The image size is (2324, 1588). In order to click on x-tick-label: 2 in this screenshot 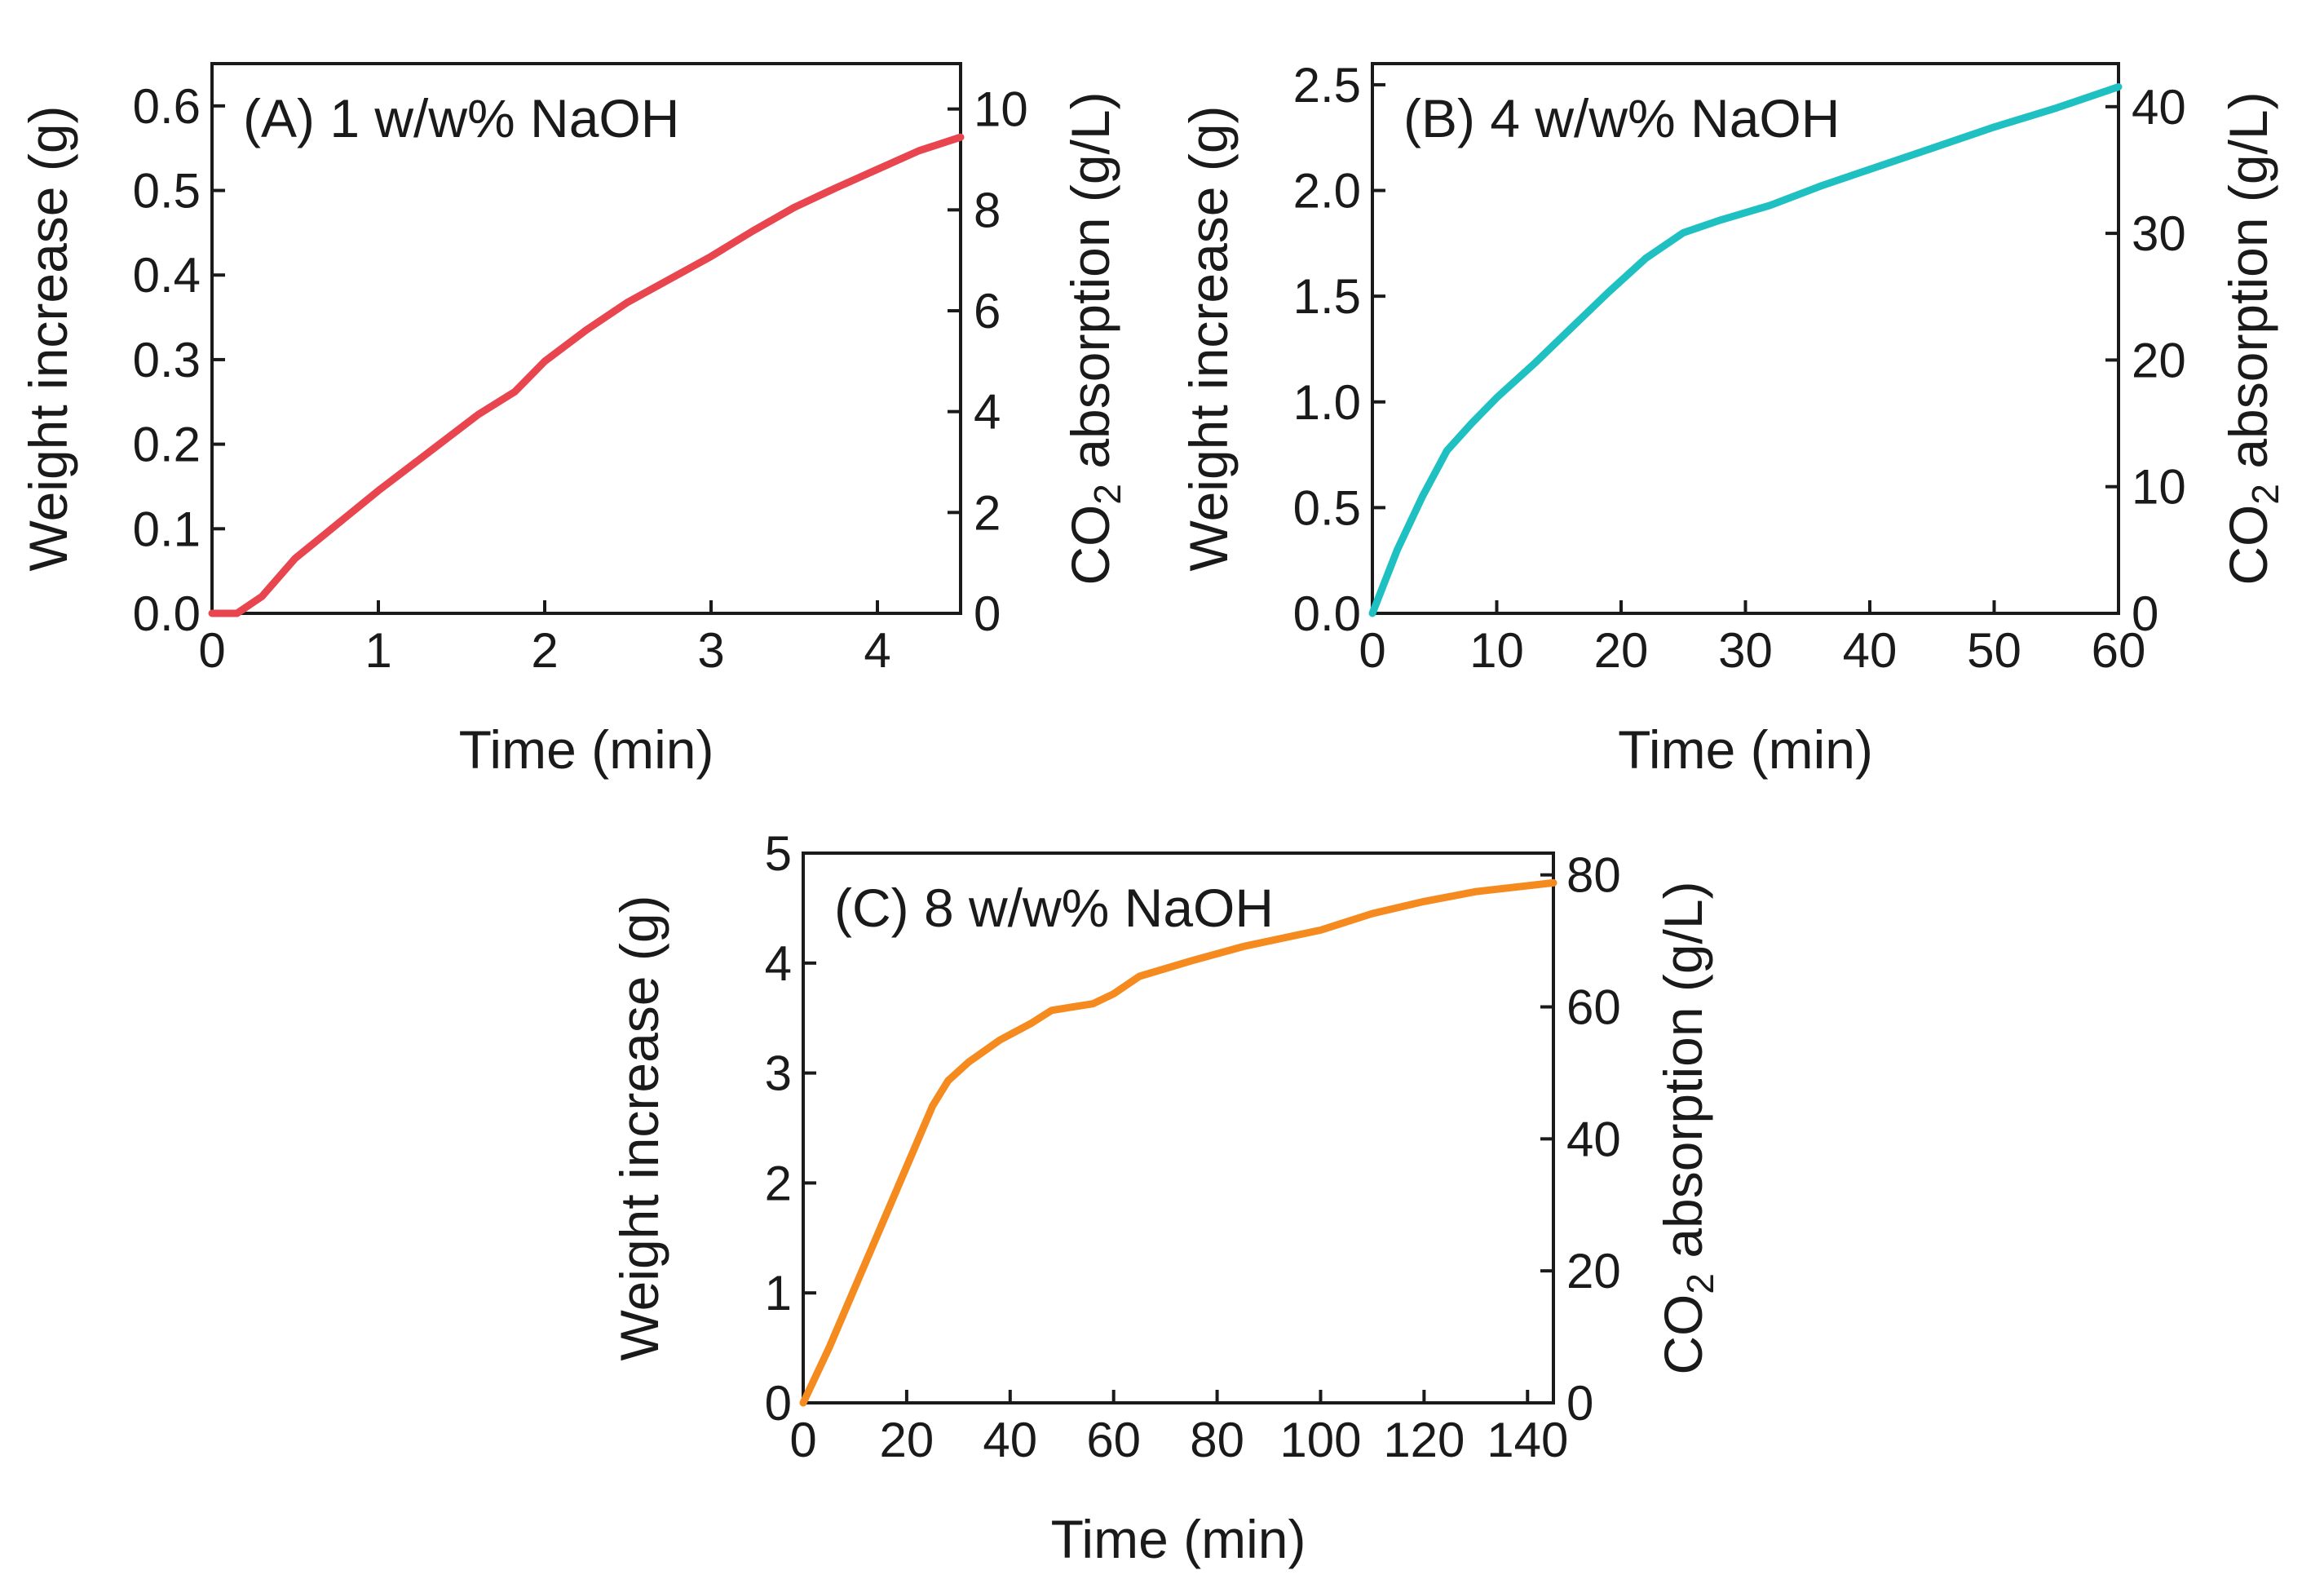, I will do `click(544, 650)`.